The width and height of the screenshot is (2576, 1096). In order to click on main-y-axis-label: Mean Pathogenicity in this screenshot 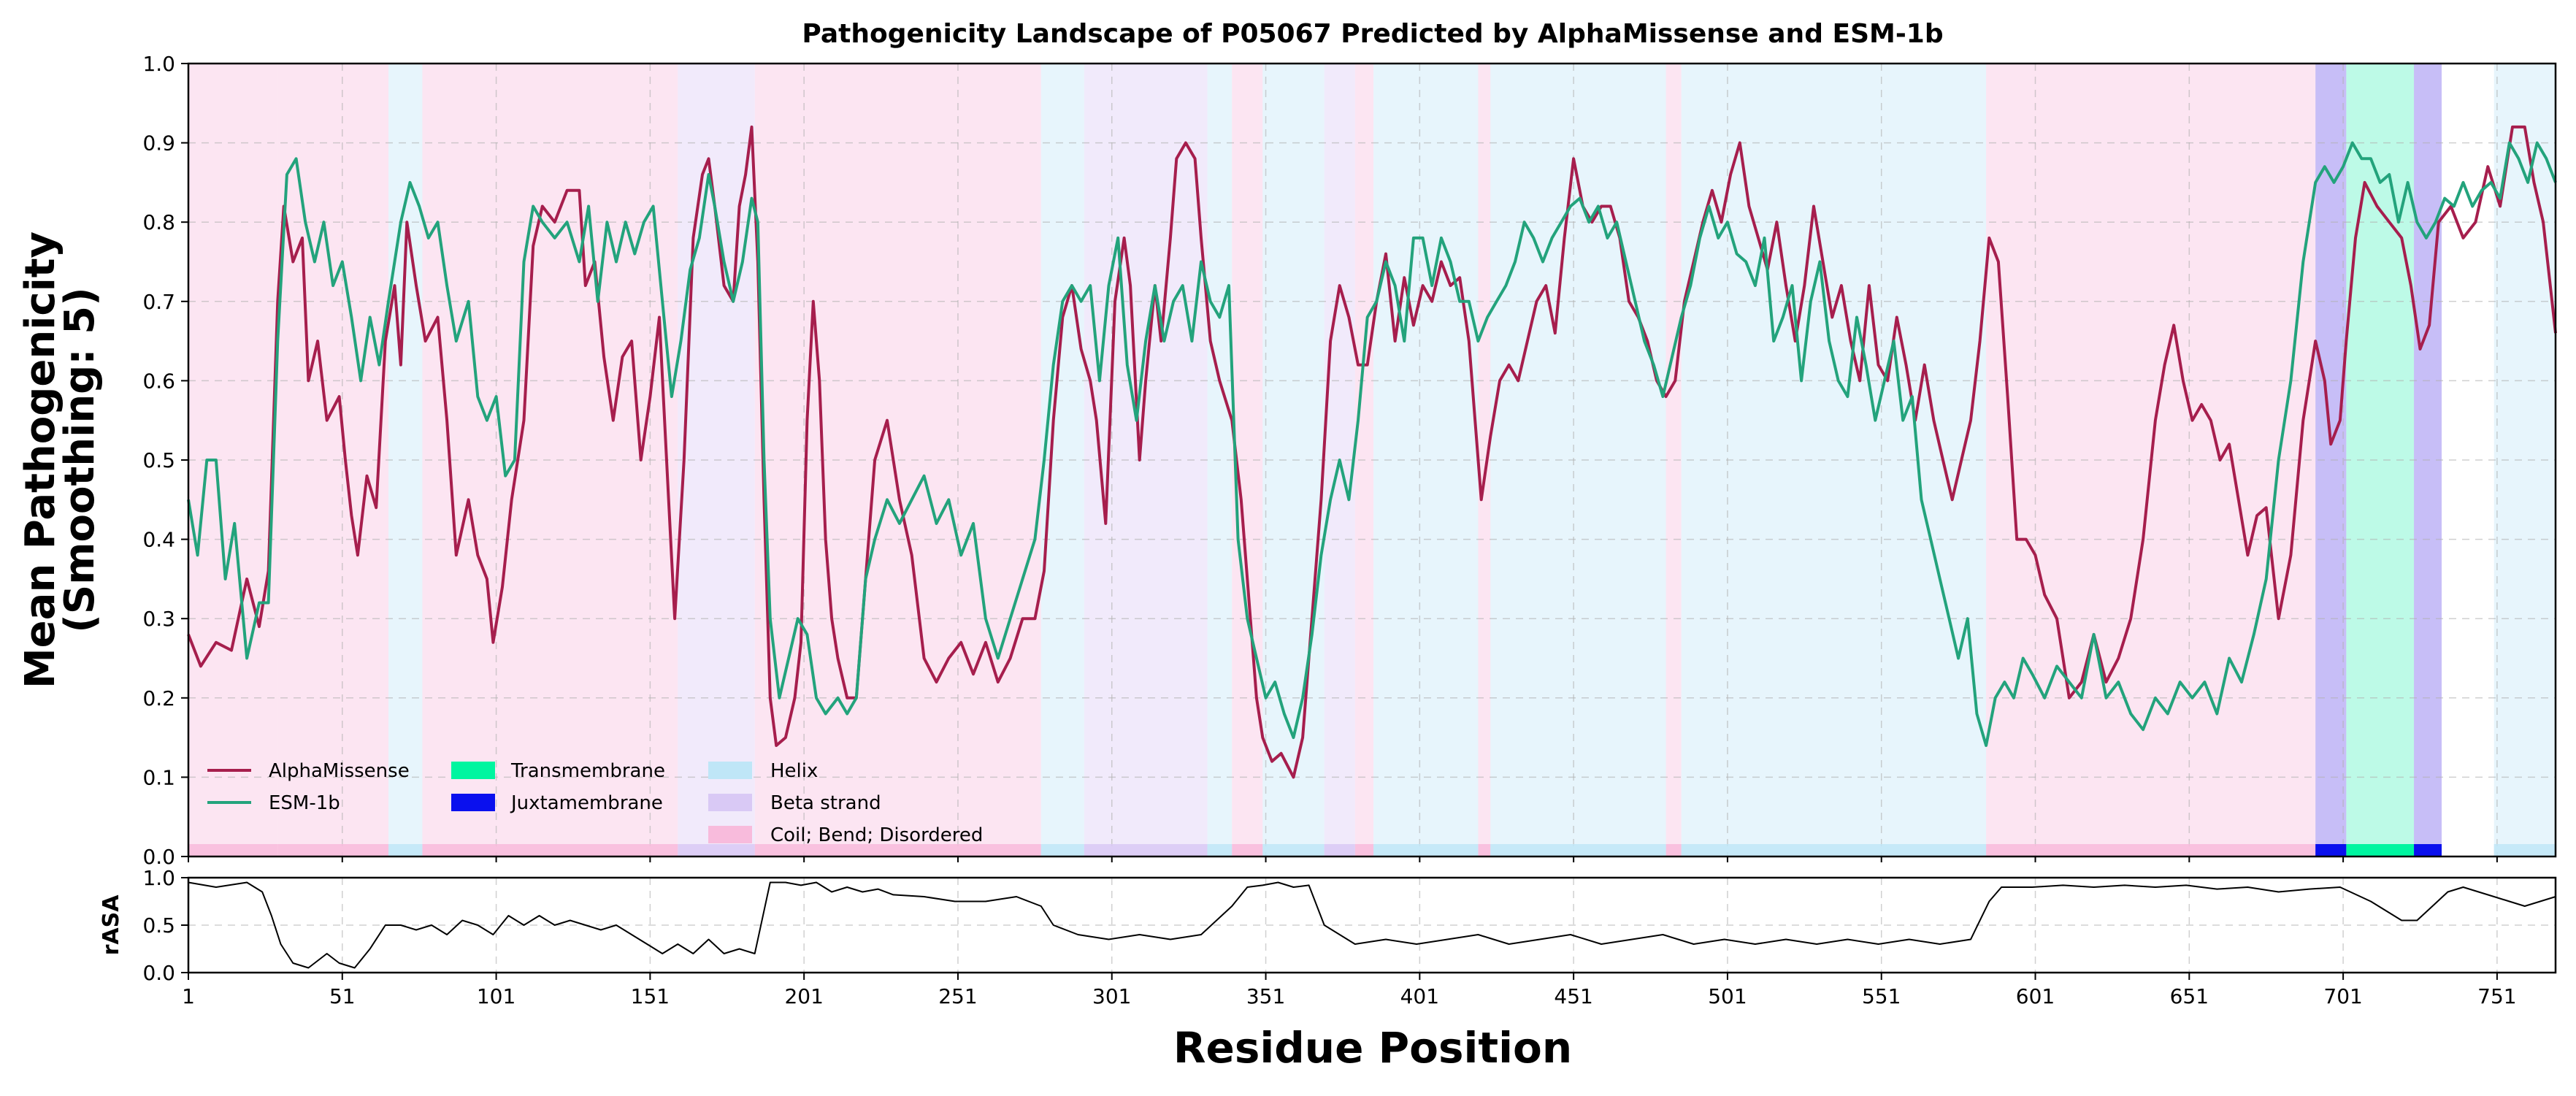, I will do `click(40, 460)`.